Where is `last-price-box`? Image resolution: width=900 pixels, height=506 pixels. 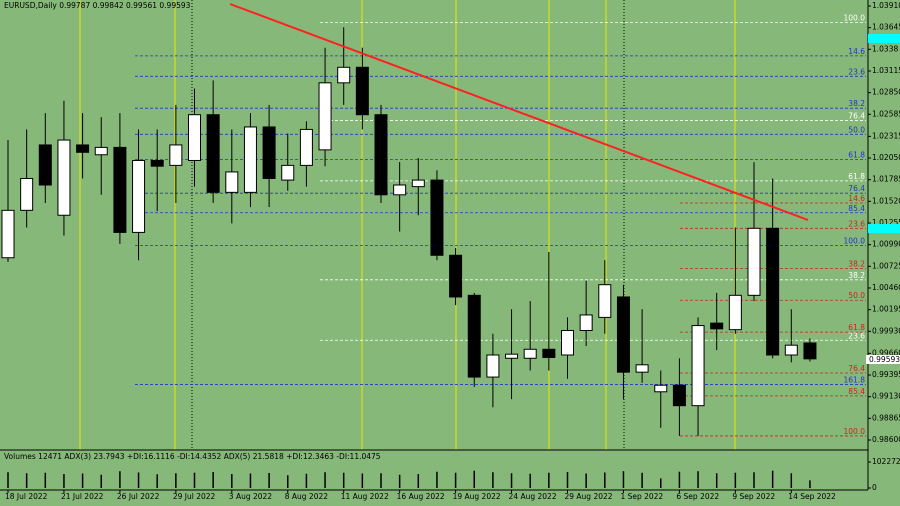 last-price-box is located at coordinates (883, 359).